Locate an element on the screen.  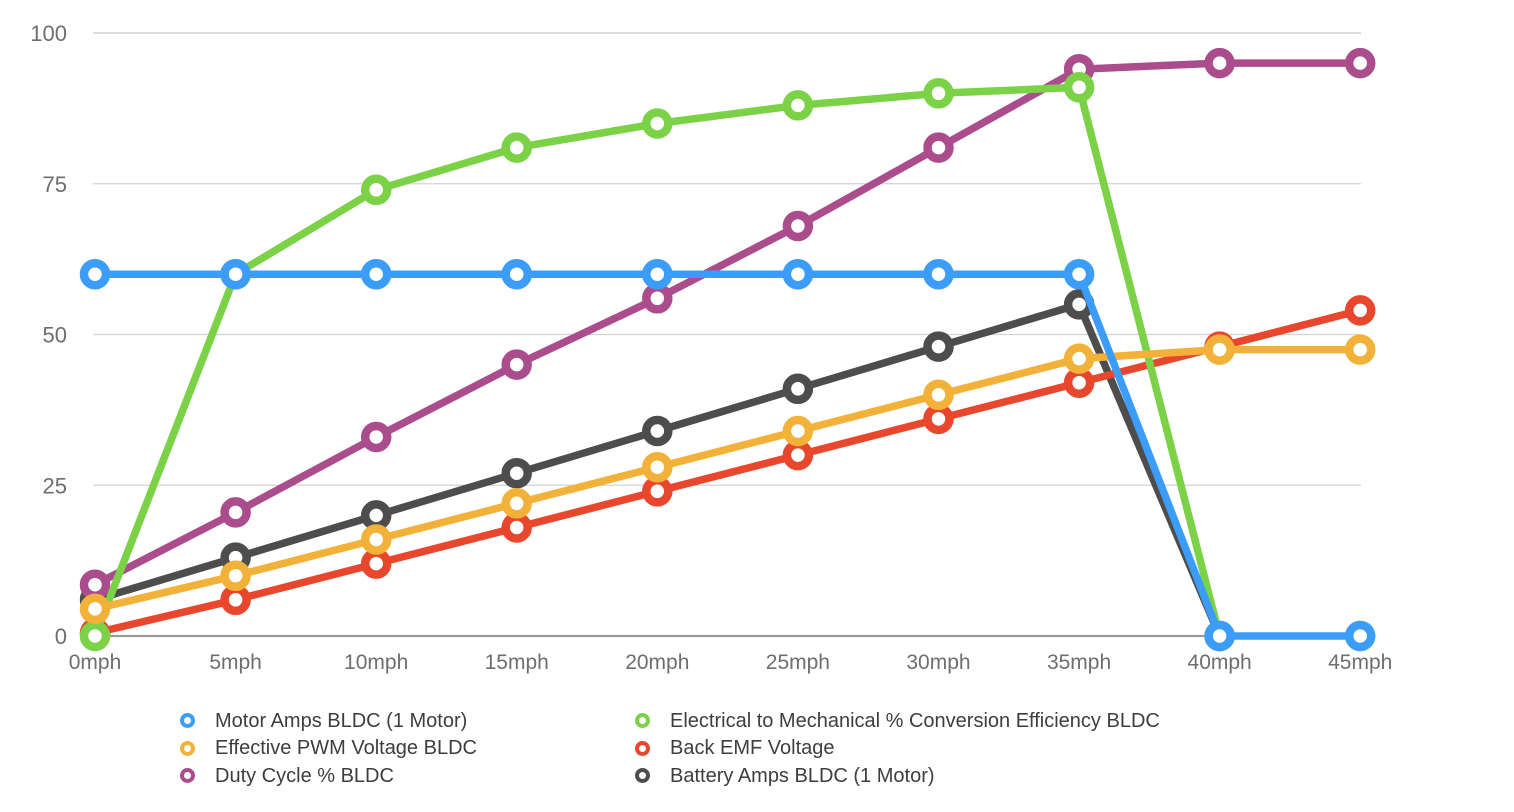
x-tick-35mph: 35mph is located at coordinates (1079, 662).